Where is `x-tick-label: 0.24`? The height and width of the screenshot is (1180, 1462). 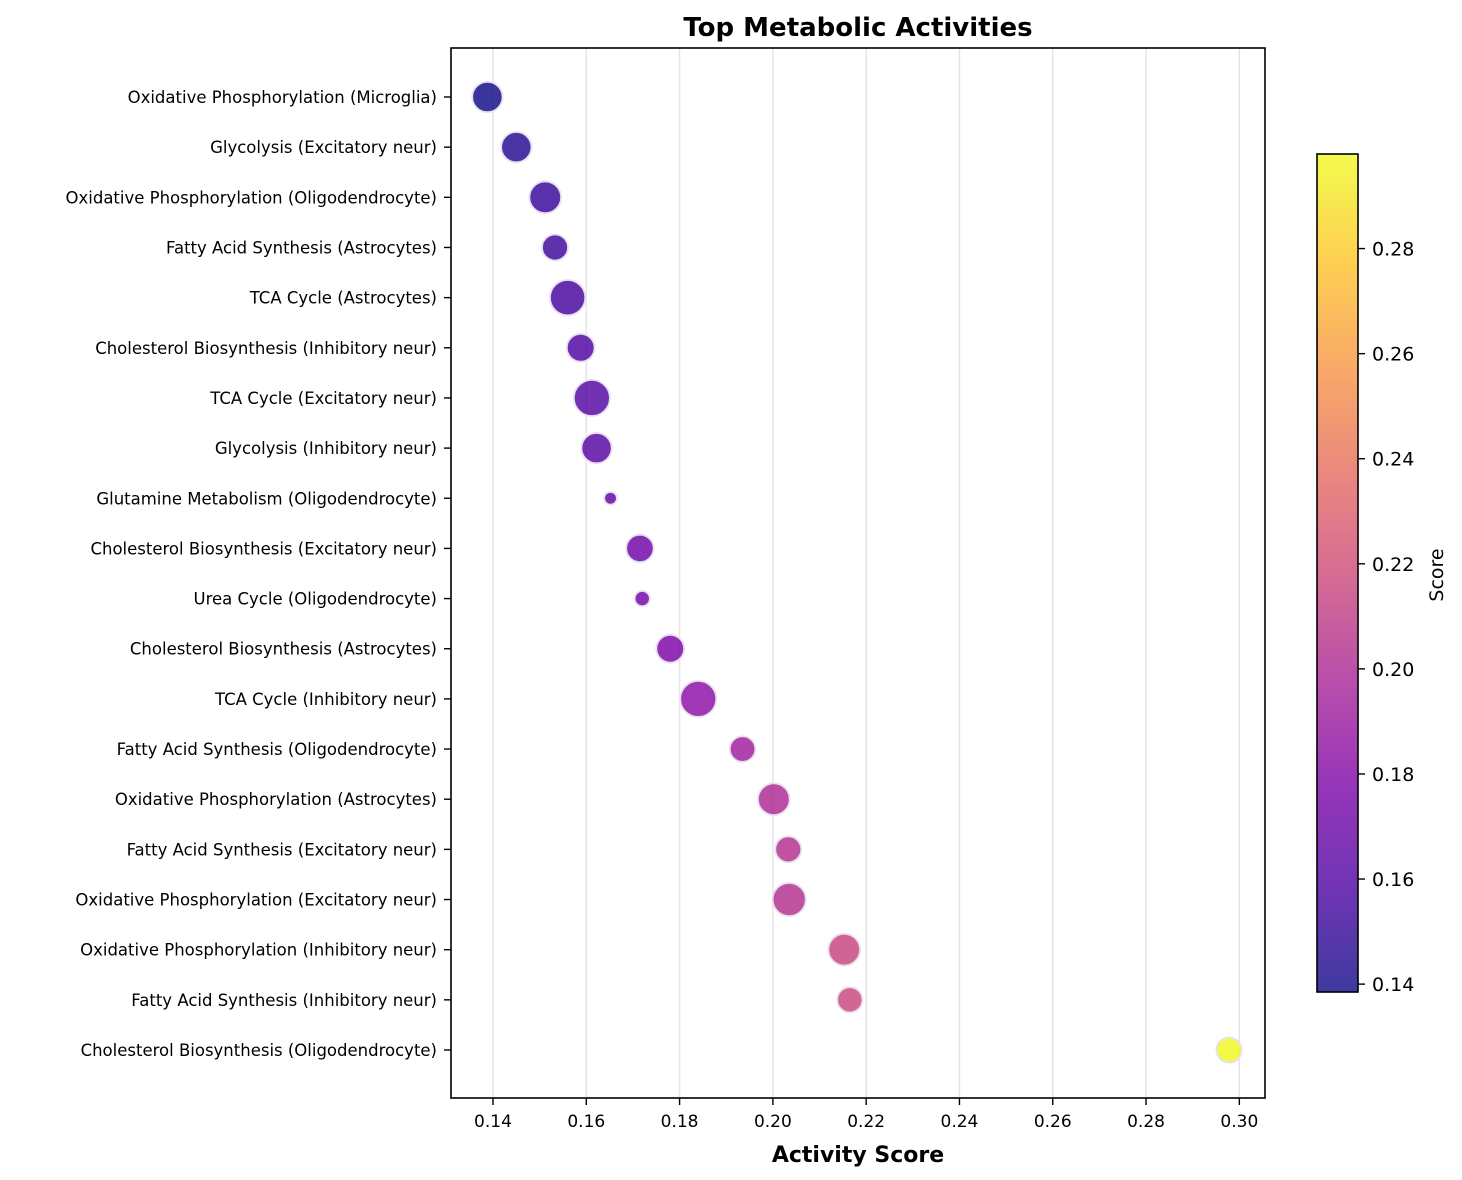
x-tick-label: 0.24 is located at coordinates (960, 1122).